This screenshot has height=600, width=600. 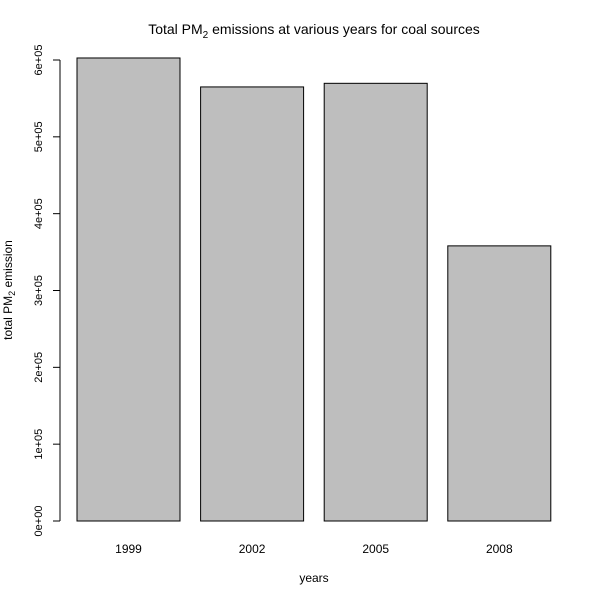 I want to click on x-tick-label: 2002, so click(x=252, y=549).